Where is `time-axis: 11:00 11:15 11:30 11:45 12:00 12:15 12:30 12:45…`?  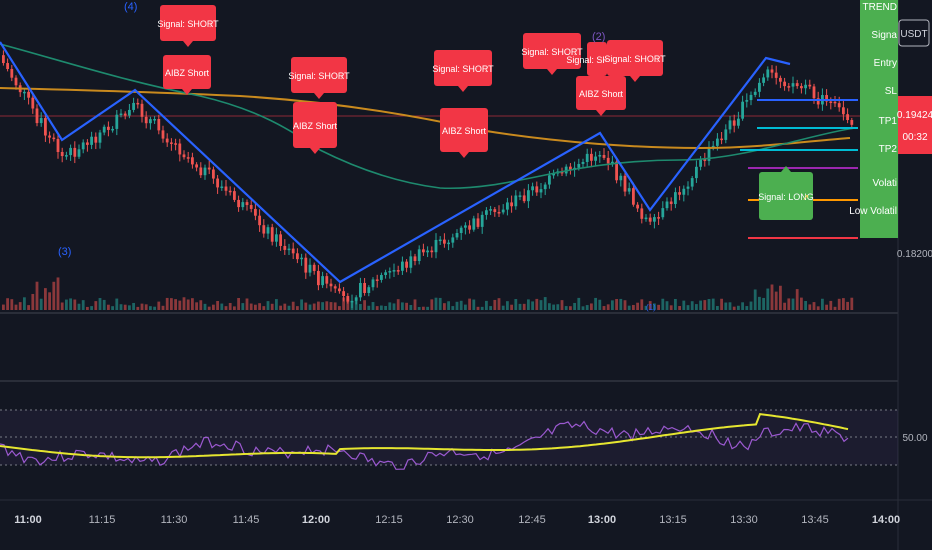 time-axis: 11:00 11:15 11:30 11:45 12:00 12:15 12:30 12:45… is located at coordinates (457, 520).